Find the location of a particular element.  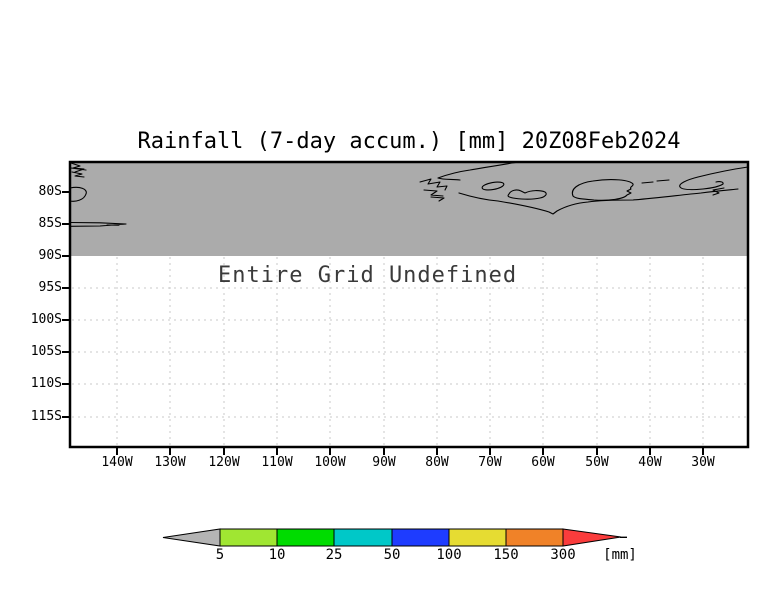

colorbar-unit-label: [mm] is located at coordinates (620, 555).